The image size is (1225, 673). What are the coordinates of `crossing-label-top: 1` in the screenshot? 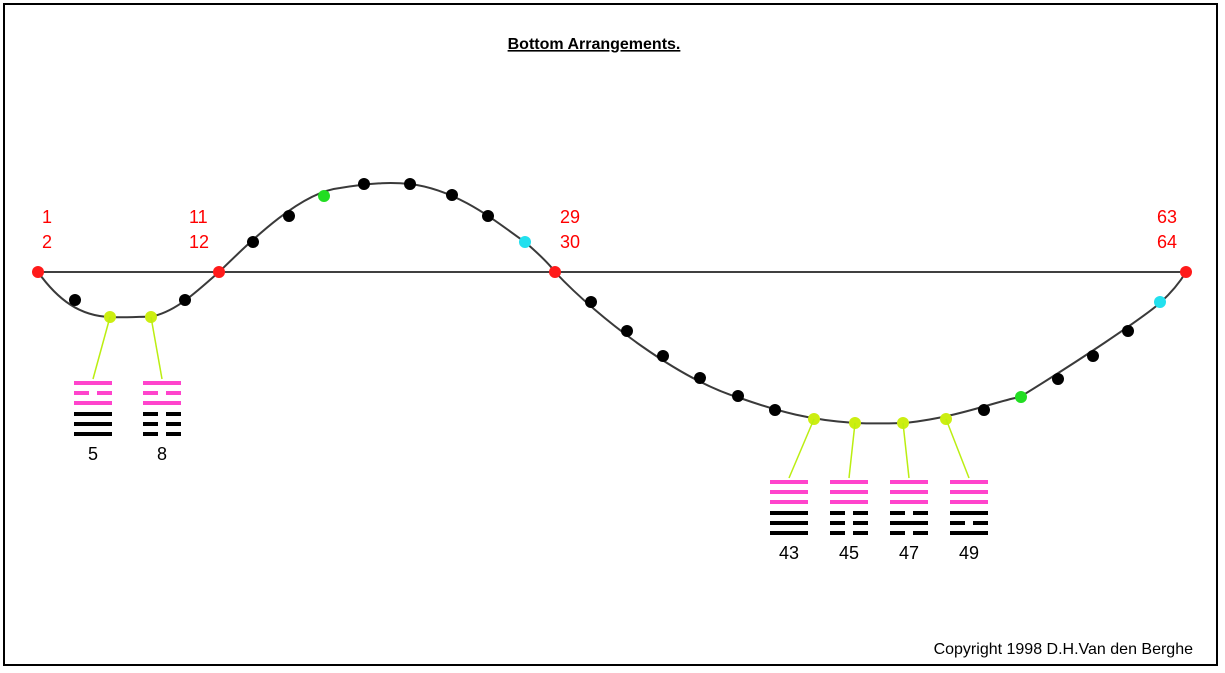 It's located at (47, 217).